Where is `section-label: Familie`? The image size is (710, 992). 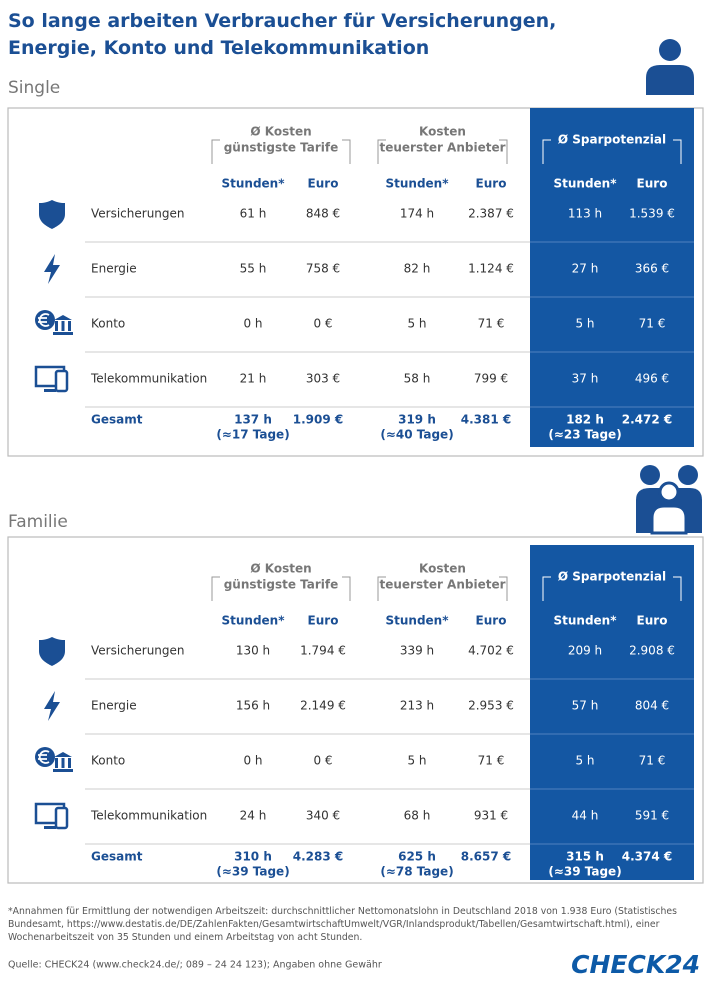
section-label: Familie is located at coordinates (38, 522).